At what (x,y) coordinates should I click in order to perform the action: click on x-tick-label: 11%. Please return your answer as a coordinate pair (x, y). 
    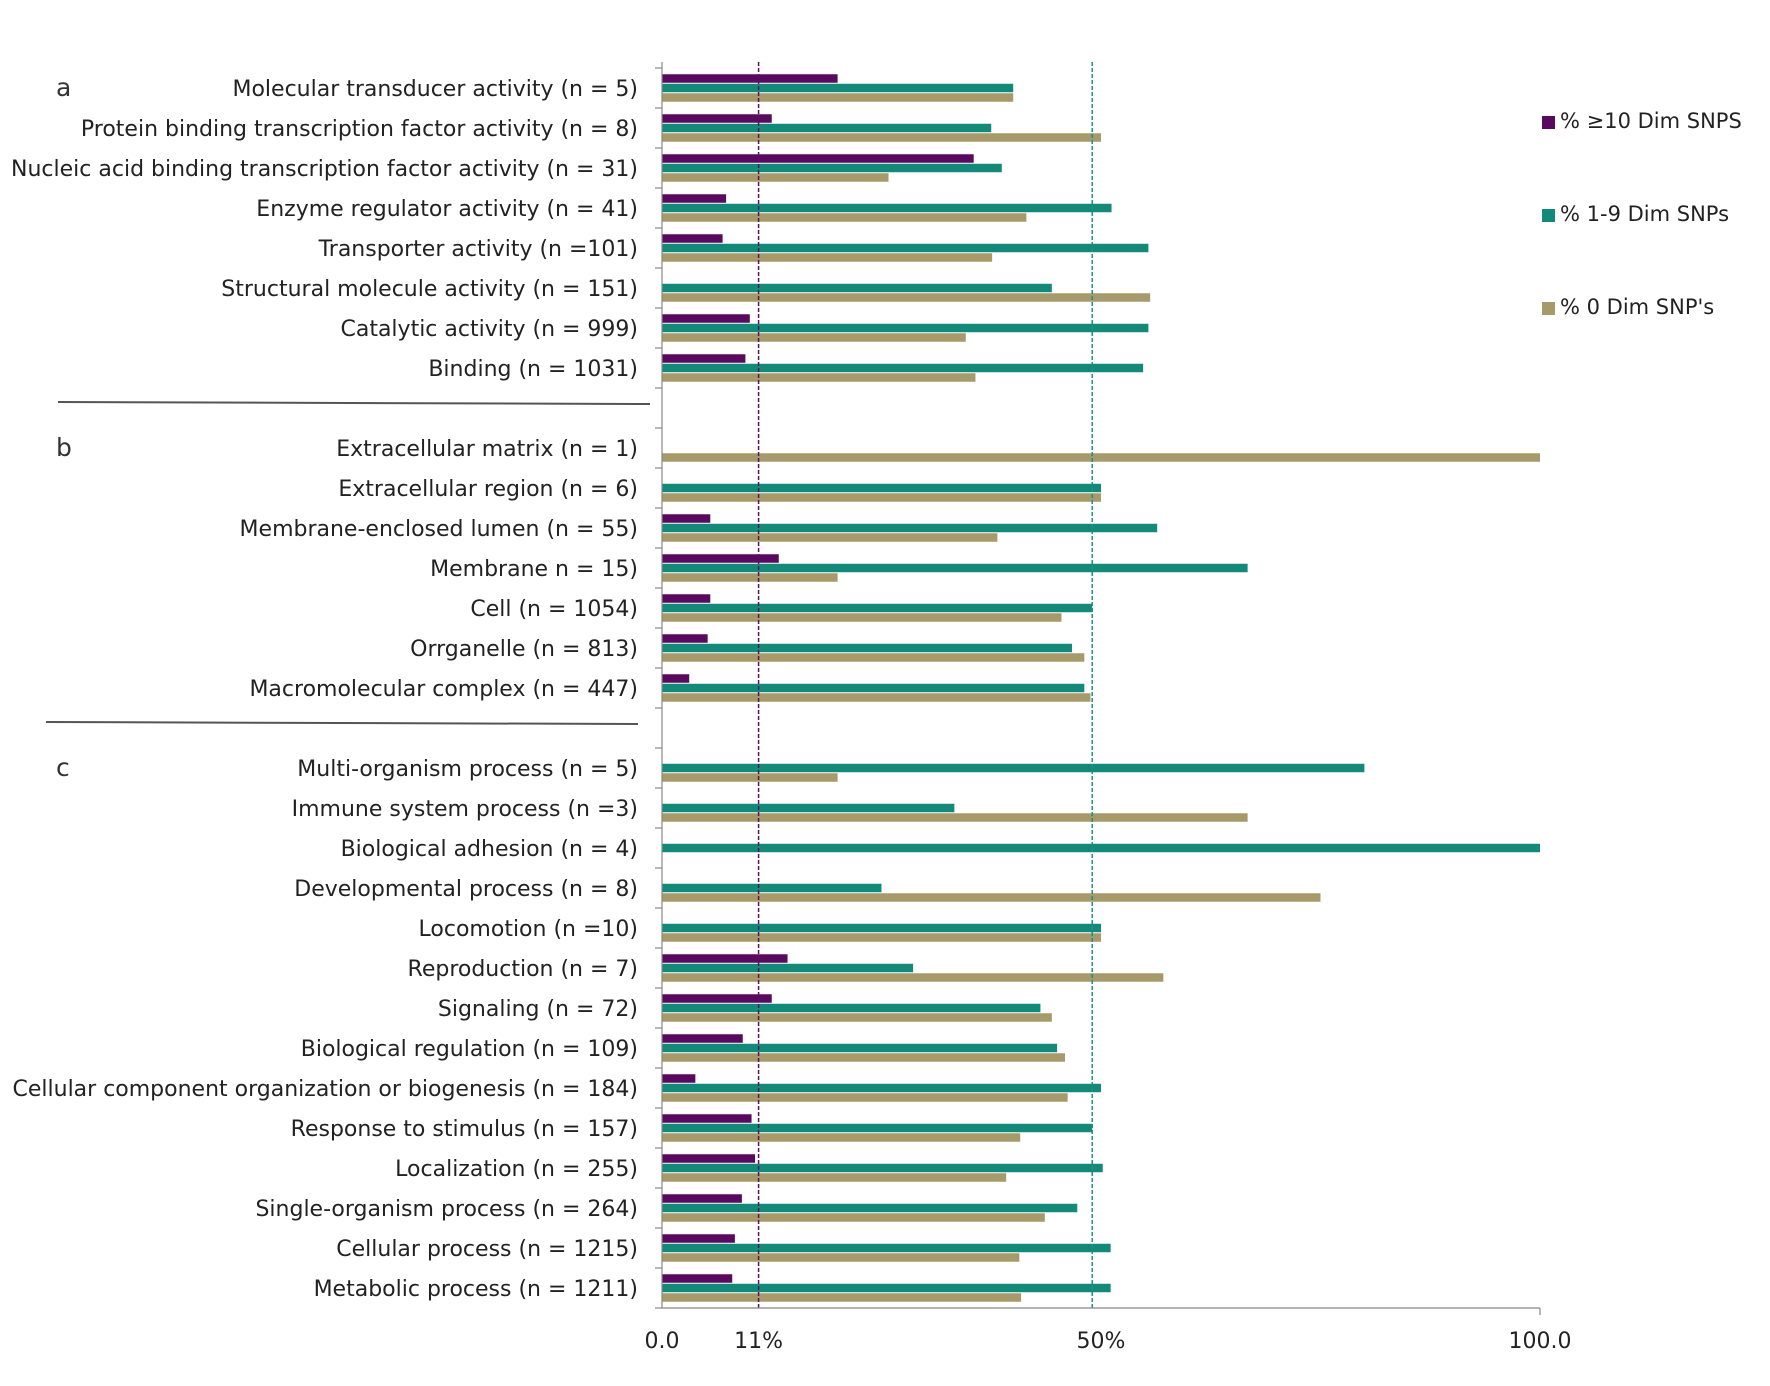
    Looking at the image, I should click on (758, 1341).